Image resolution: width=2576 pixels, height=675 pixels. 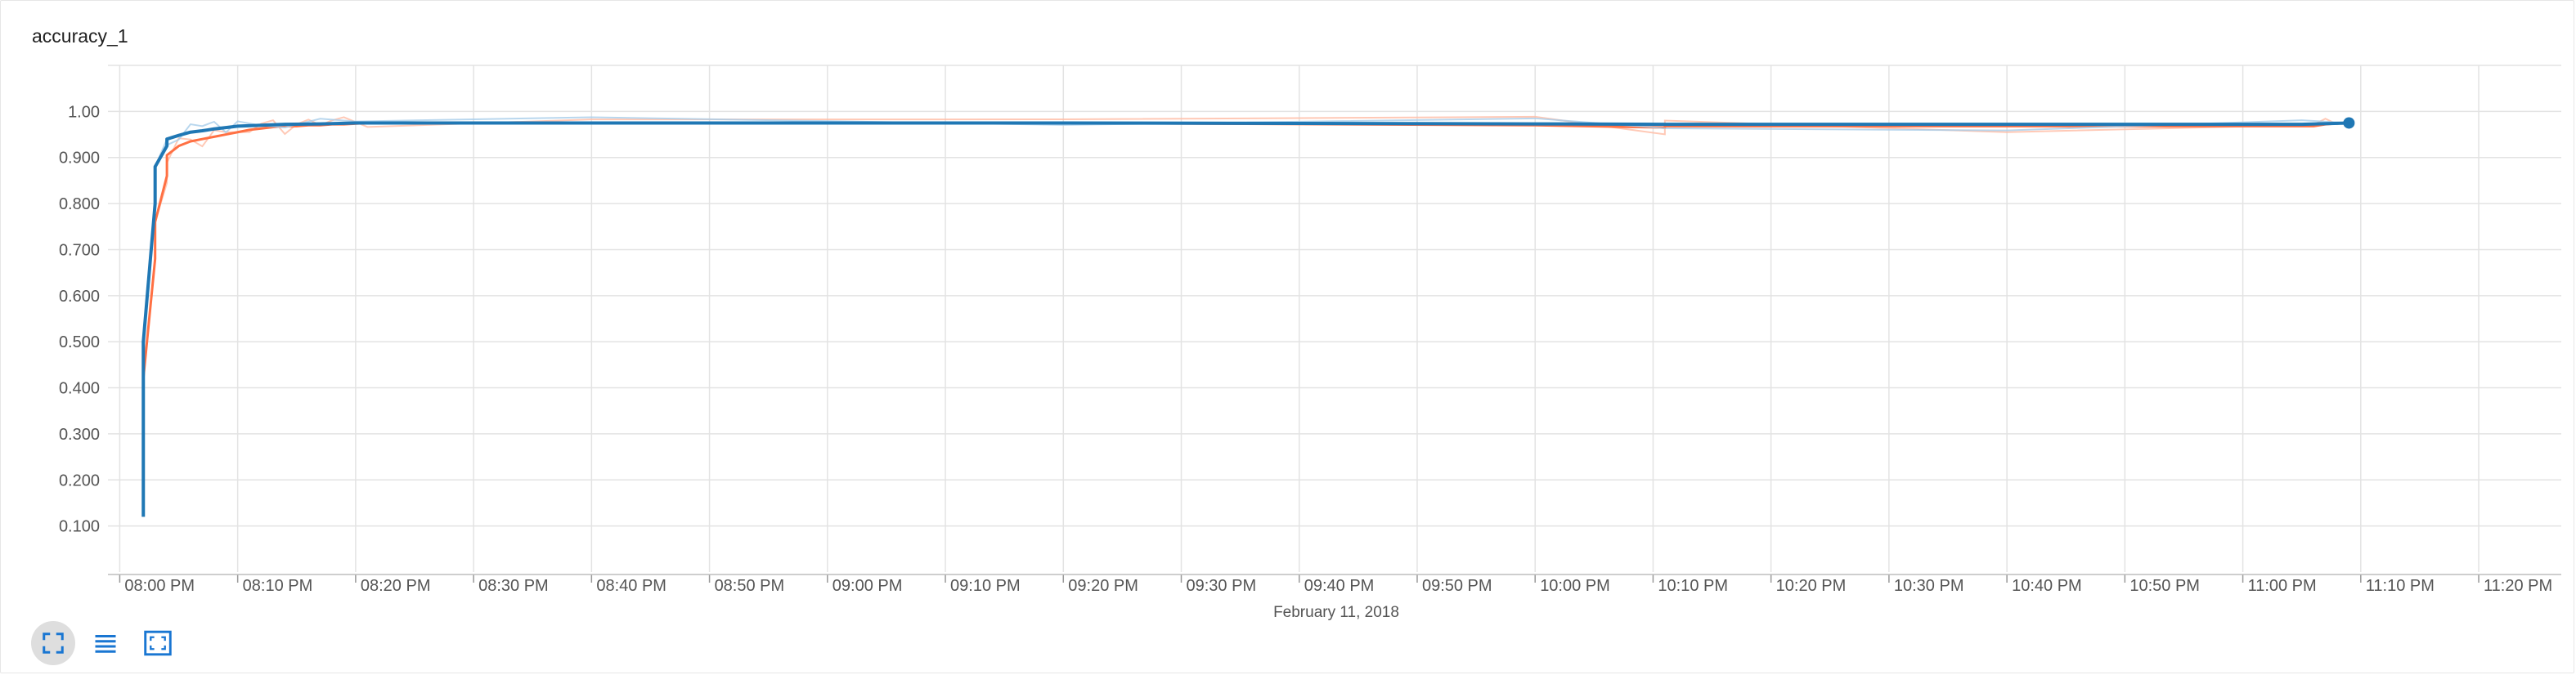 What do you see at coordinates (80, 527) in the screenshot?
I see `y-tick-label: 0.100` at bounding box center [80, 527].